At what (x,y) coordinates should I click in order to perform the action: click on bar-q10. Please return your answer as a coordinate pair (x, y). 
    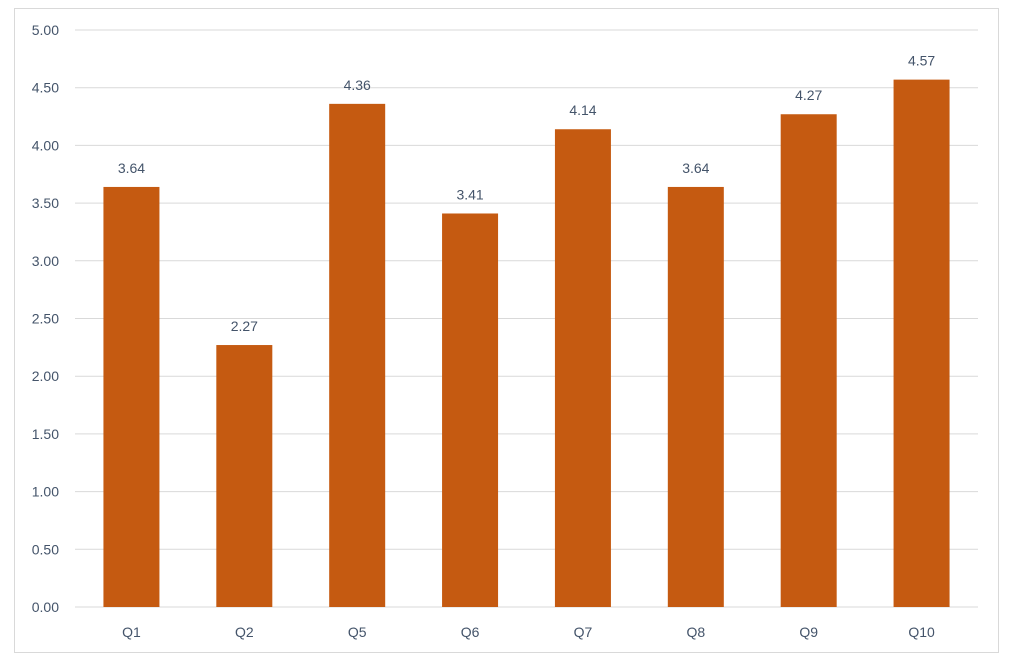
    Looking at the image, I should click on (921, 343).